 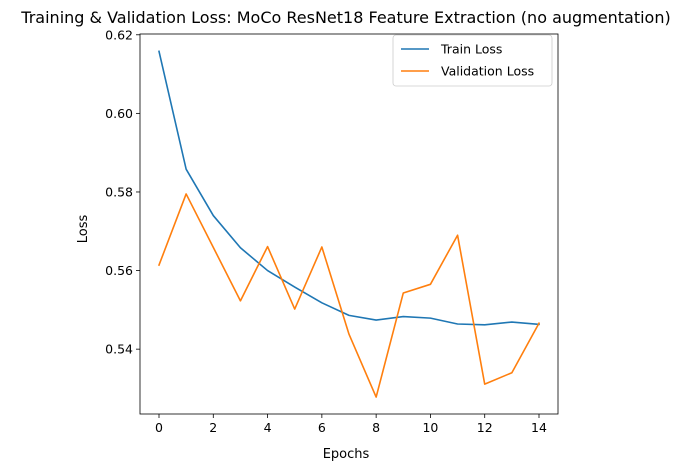 I want to click on x-tick-label: 2, so click(x=213, y=427).